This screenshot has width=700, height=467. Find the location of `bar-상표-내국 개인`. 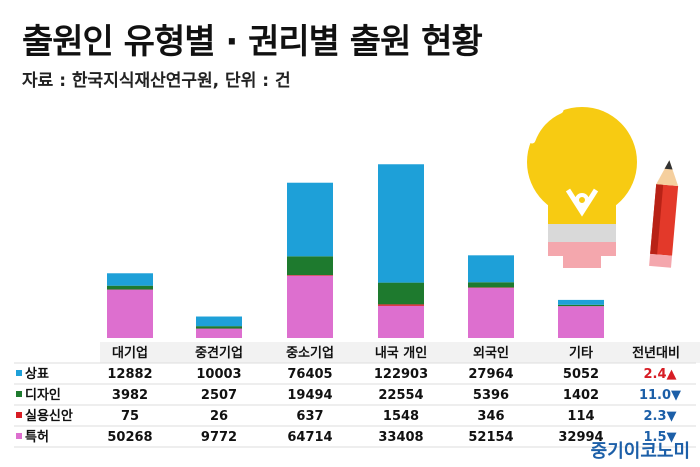

bar-상표-내국 개인 is located at coordinates (401, 223).